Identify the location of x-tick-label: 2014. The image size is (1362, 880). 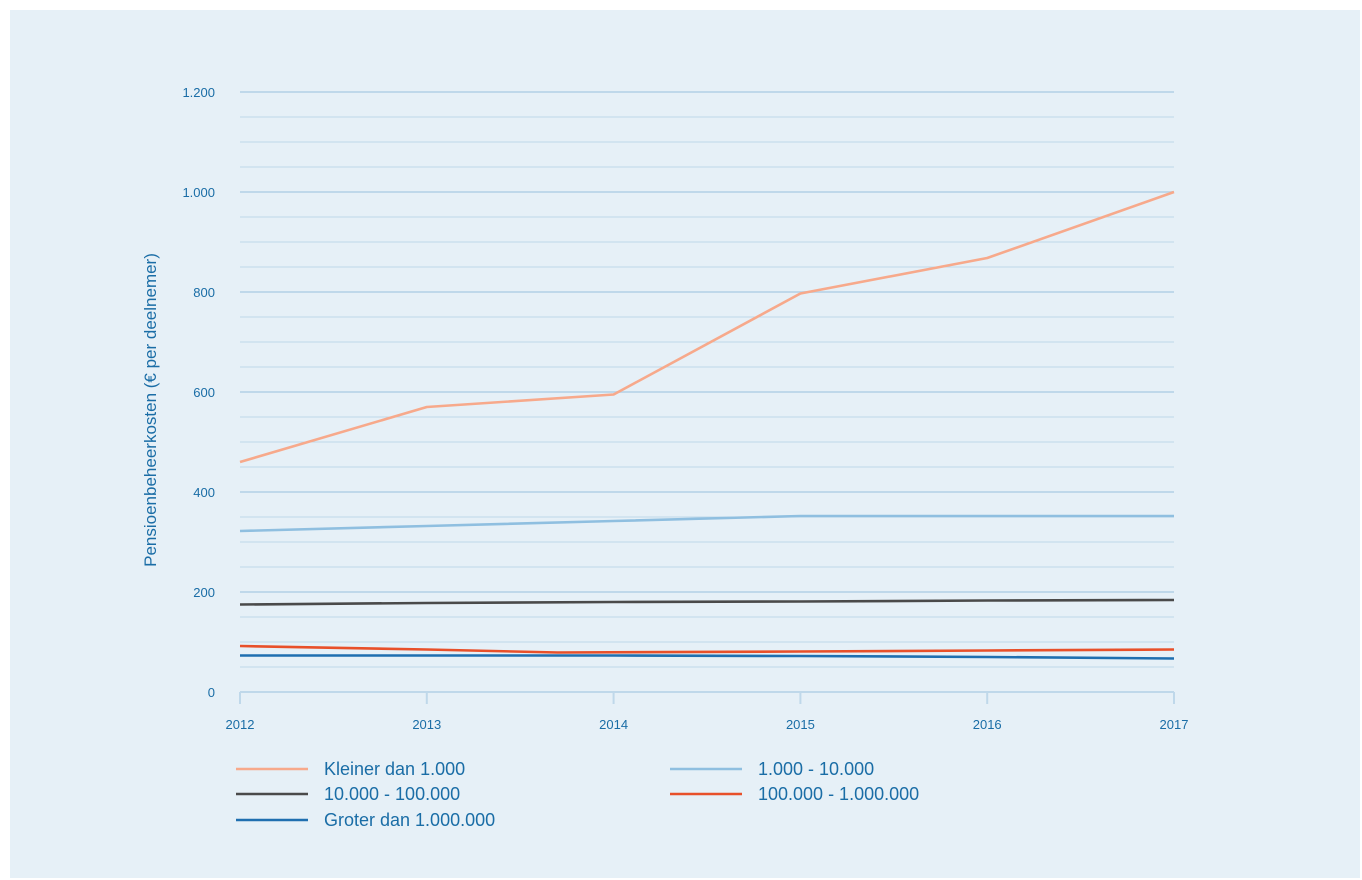
(613, 724).